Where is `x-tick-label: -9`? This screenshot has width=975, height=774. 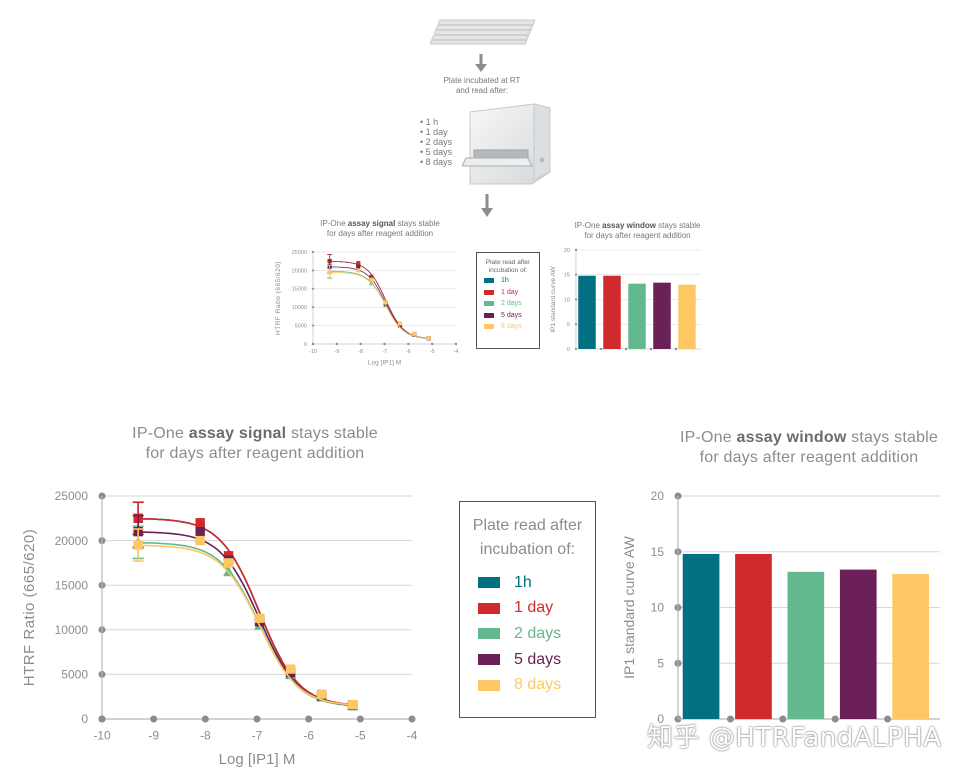 x-tick-label: -9 is located at coordinates (153, 735).